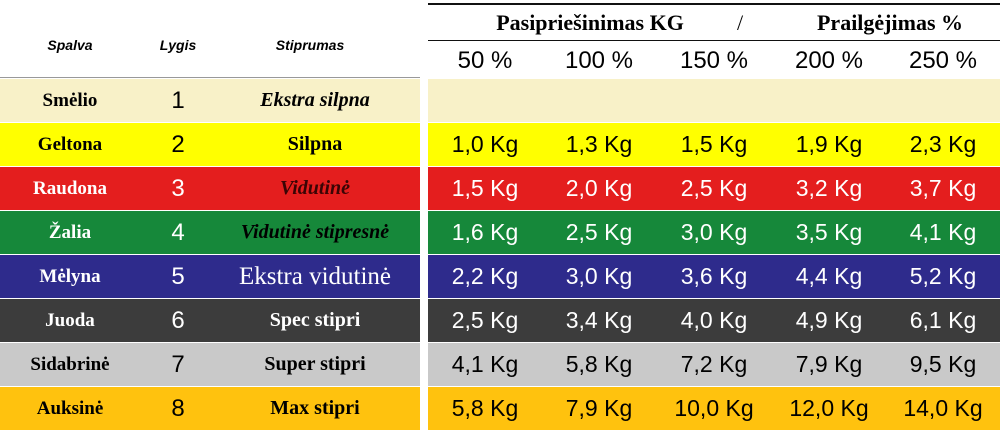 The height and width of the screenshot is (431, 1000). Describe the element at coordinates (829, 232) in the screenshot. I see `cell-value: 3,5 Kg` at that location.